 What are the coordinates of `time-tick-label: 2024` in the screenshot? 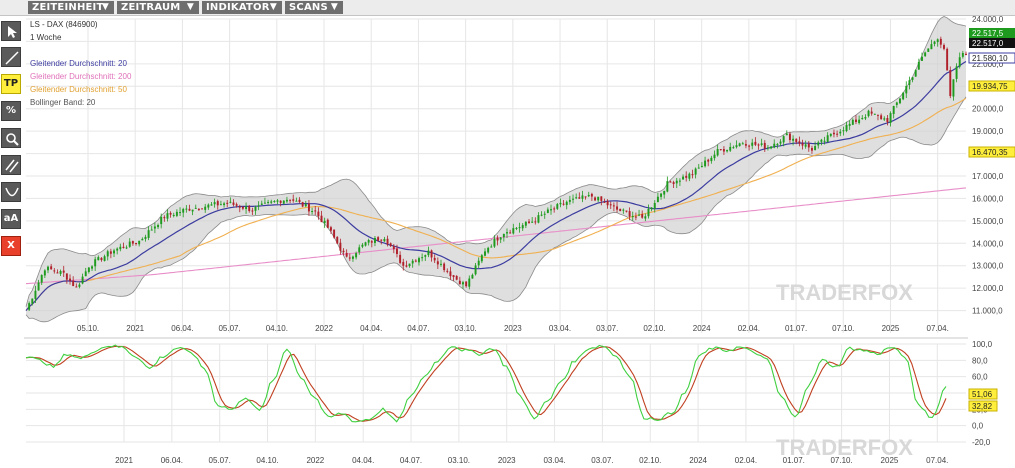 It's located at (702, 328).